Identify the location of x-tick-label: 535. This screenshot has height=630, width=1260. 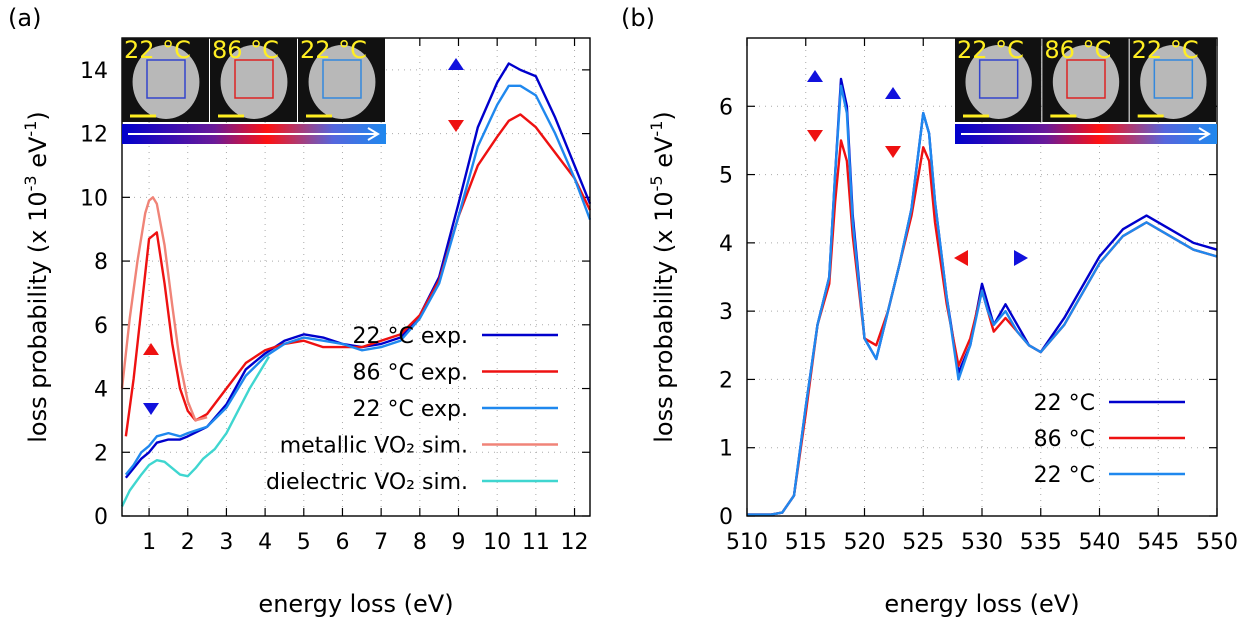
(1041, 542).